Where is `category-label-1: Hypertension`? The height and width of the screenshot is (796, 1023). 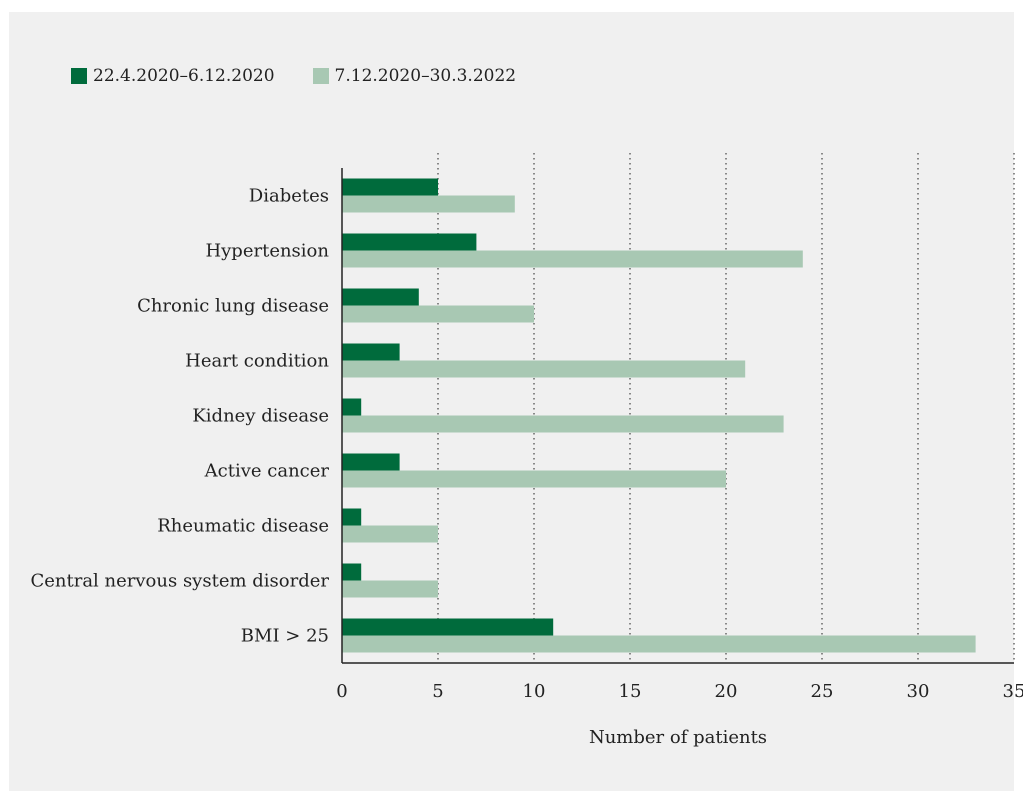 category-label-1: Hypertension is located at coordinates (267, 251).